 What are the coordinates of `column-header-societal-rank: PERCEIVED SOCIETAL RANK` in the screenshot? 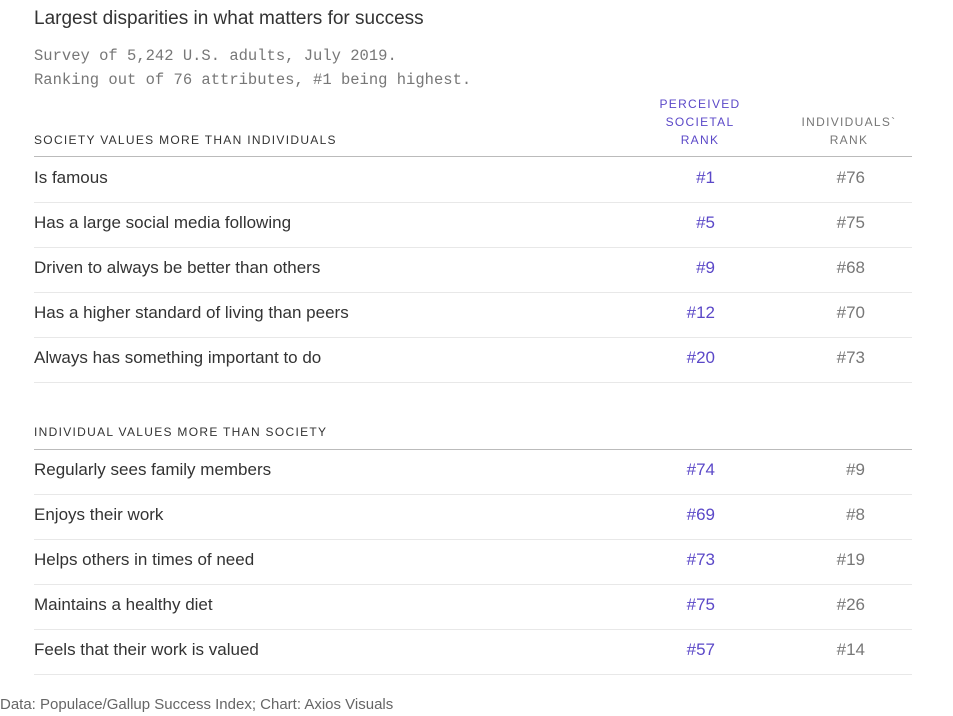 It's located at (700, 122).